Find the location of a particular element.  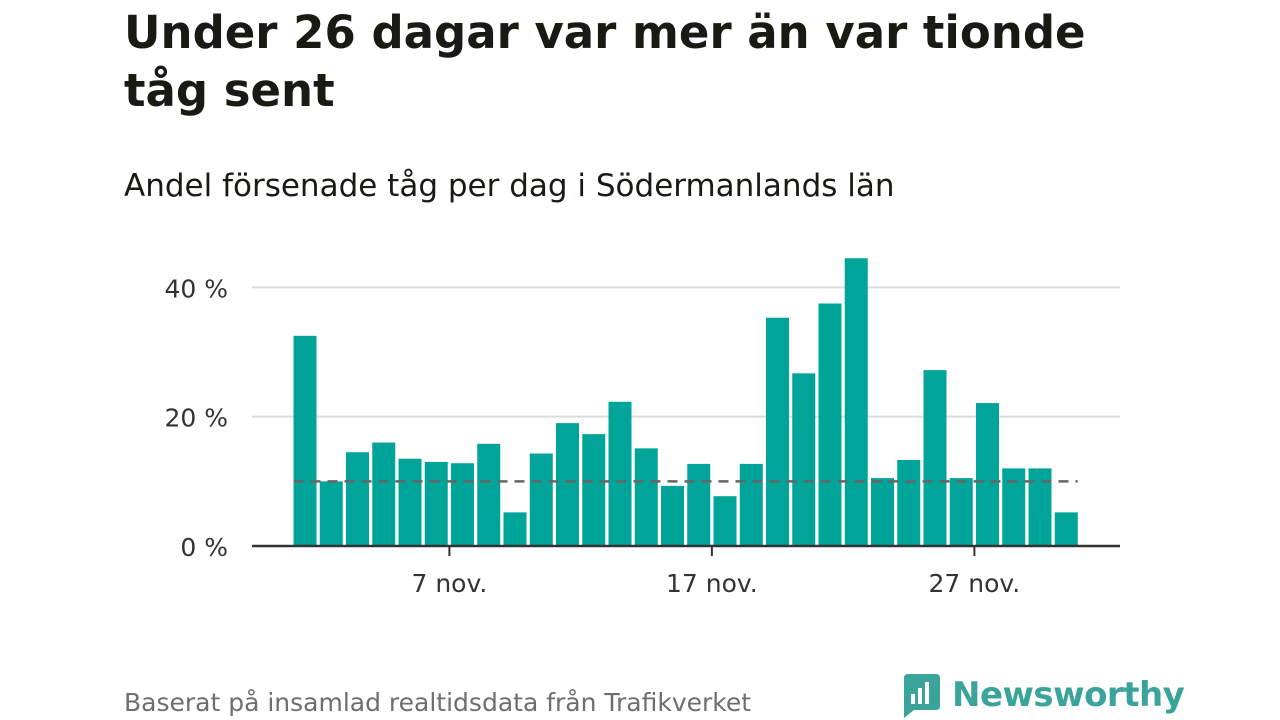

x-tick-label: 17 nov. is located at coordinates (712, 583).